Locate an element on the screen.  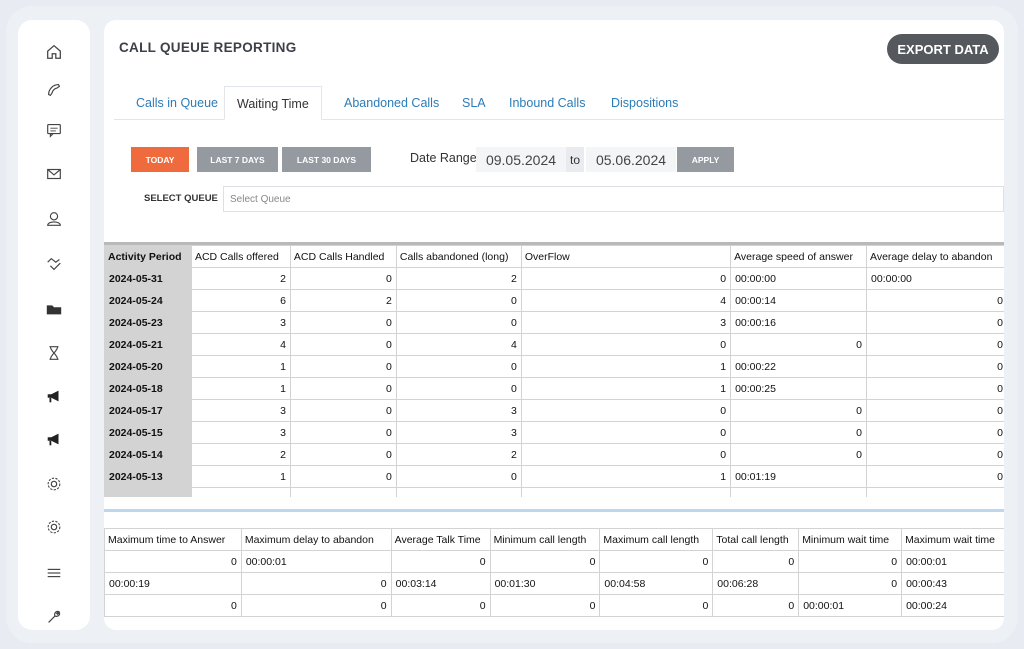
col-header: Average delay to abandon is located at coordinates (935, 256).